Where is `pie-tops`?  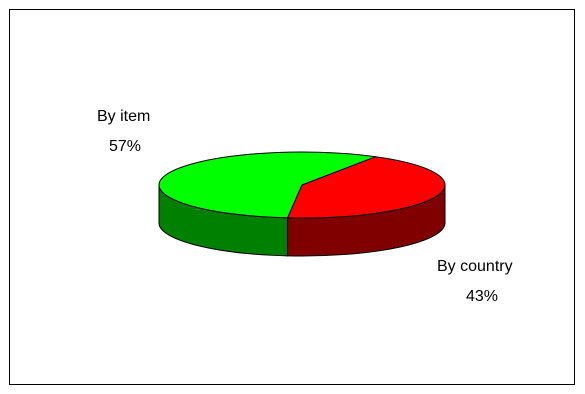 pie-tops is located at coordinates (302, 185).